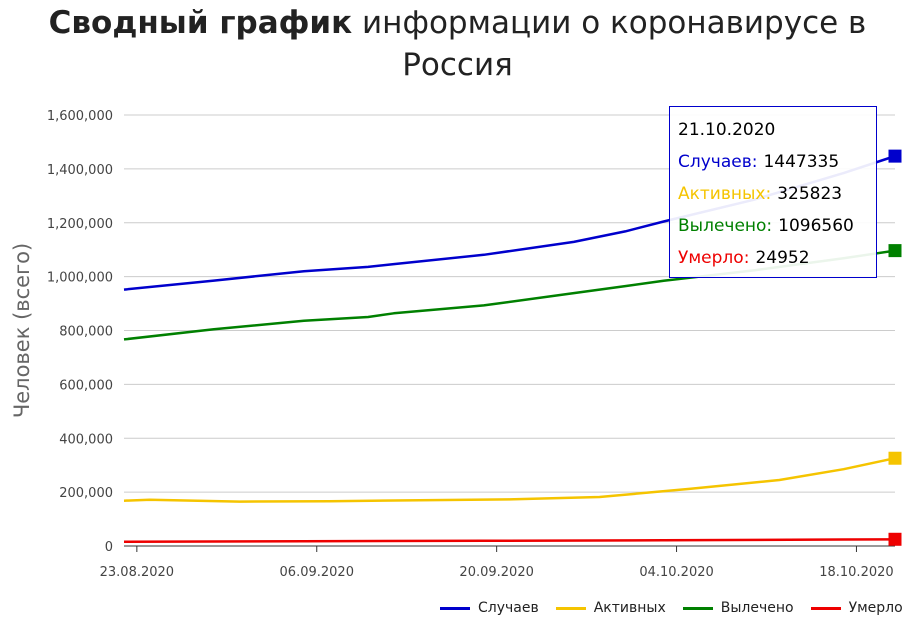  What do you see at coordinates (727, 130) in the screenshot?
I see `tooltip-date: 21.10.2020` at bounding box center [727, 130].